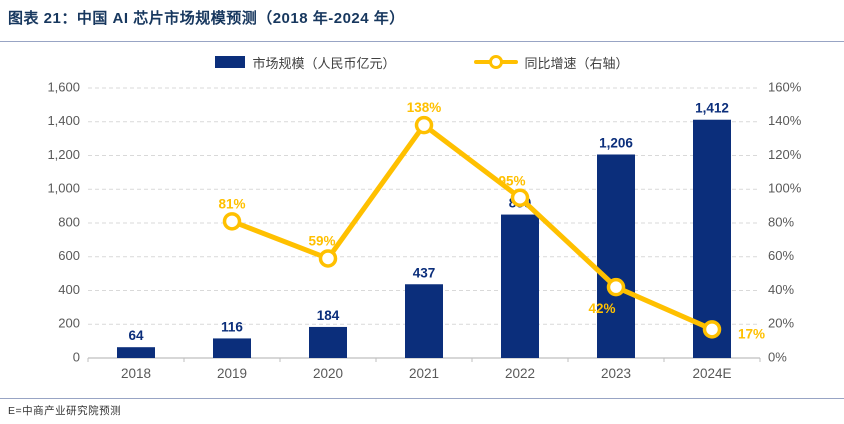 The width and height of the screenshot is (844, 424). I want to click on right-axis-tick-label: 40%, so click(781, 289).